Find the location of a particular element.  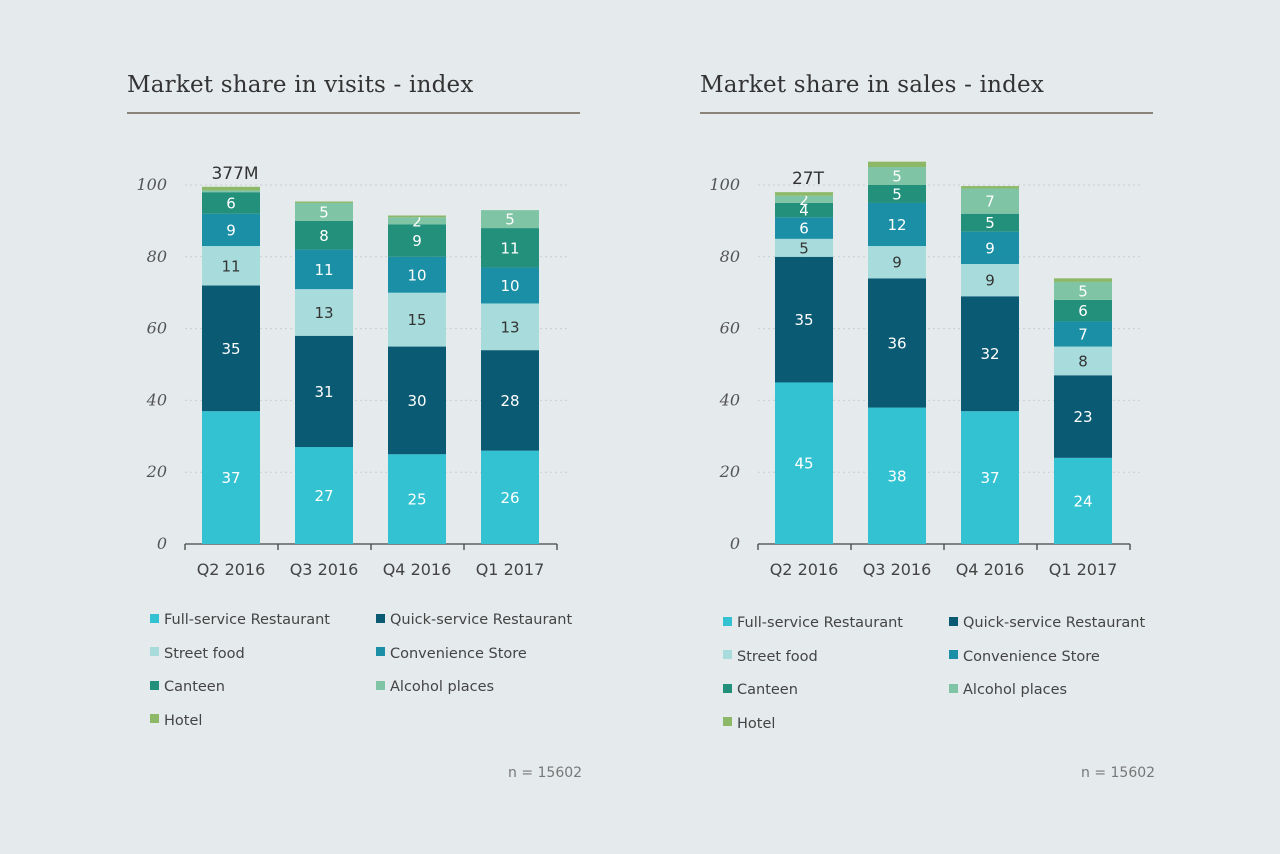

bar-segment-canteen-q1-2017 is located at coordinates (510, 248).